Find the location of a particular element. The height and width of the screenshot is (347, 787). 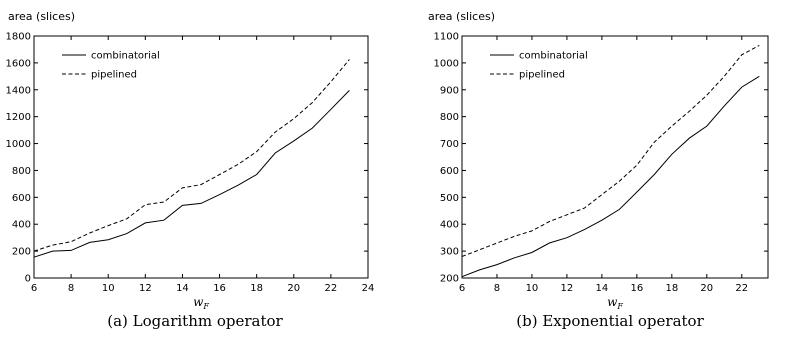

y-tick-label: 1400 is located at coordinates (18, 90).